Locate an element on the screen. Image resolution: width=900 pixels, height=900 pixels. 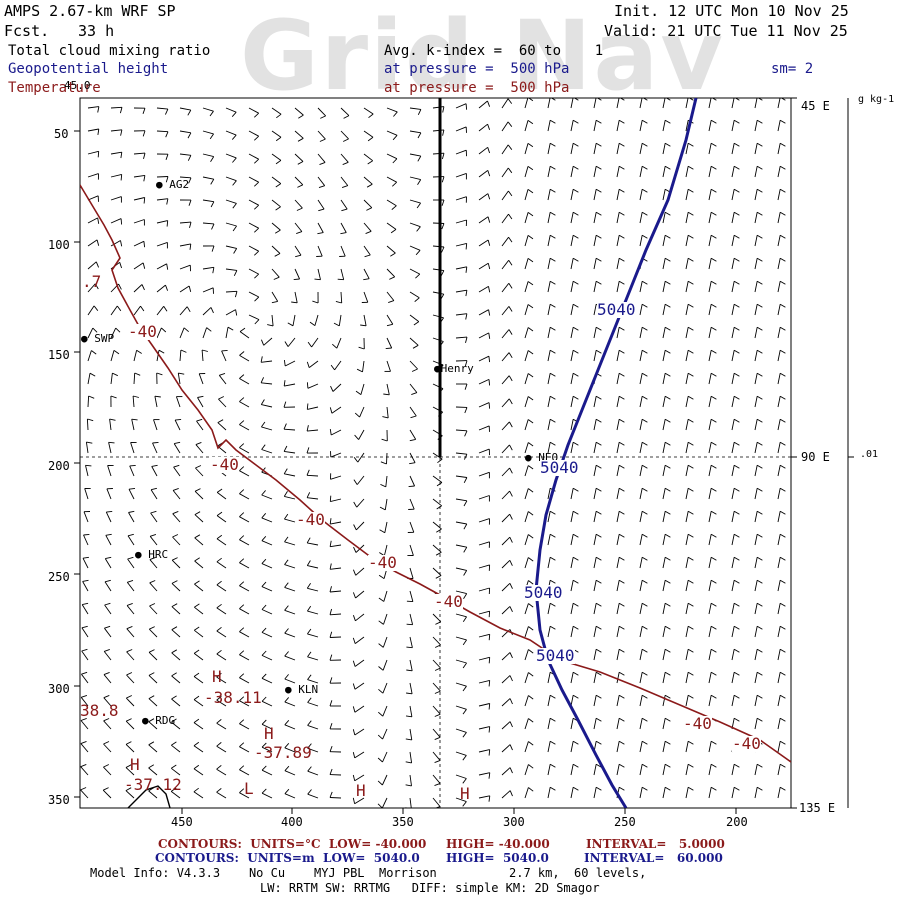
footer-height-interval: INTERVAL= 60.000 is located at coordinates (653, 858).